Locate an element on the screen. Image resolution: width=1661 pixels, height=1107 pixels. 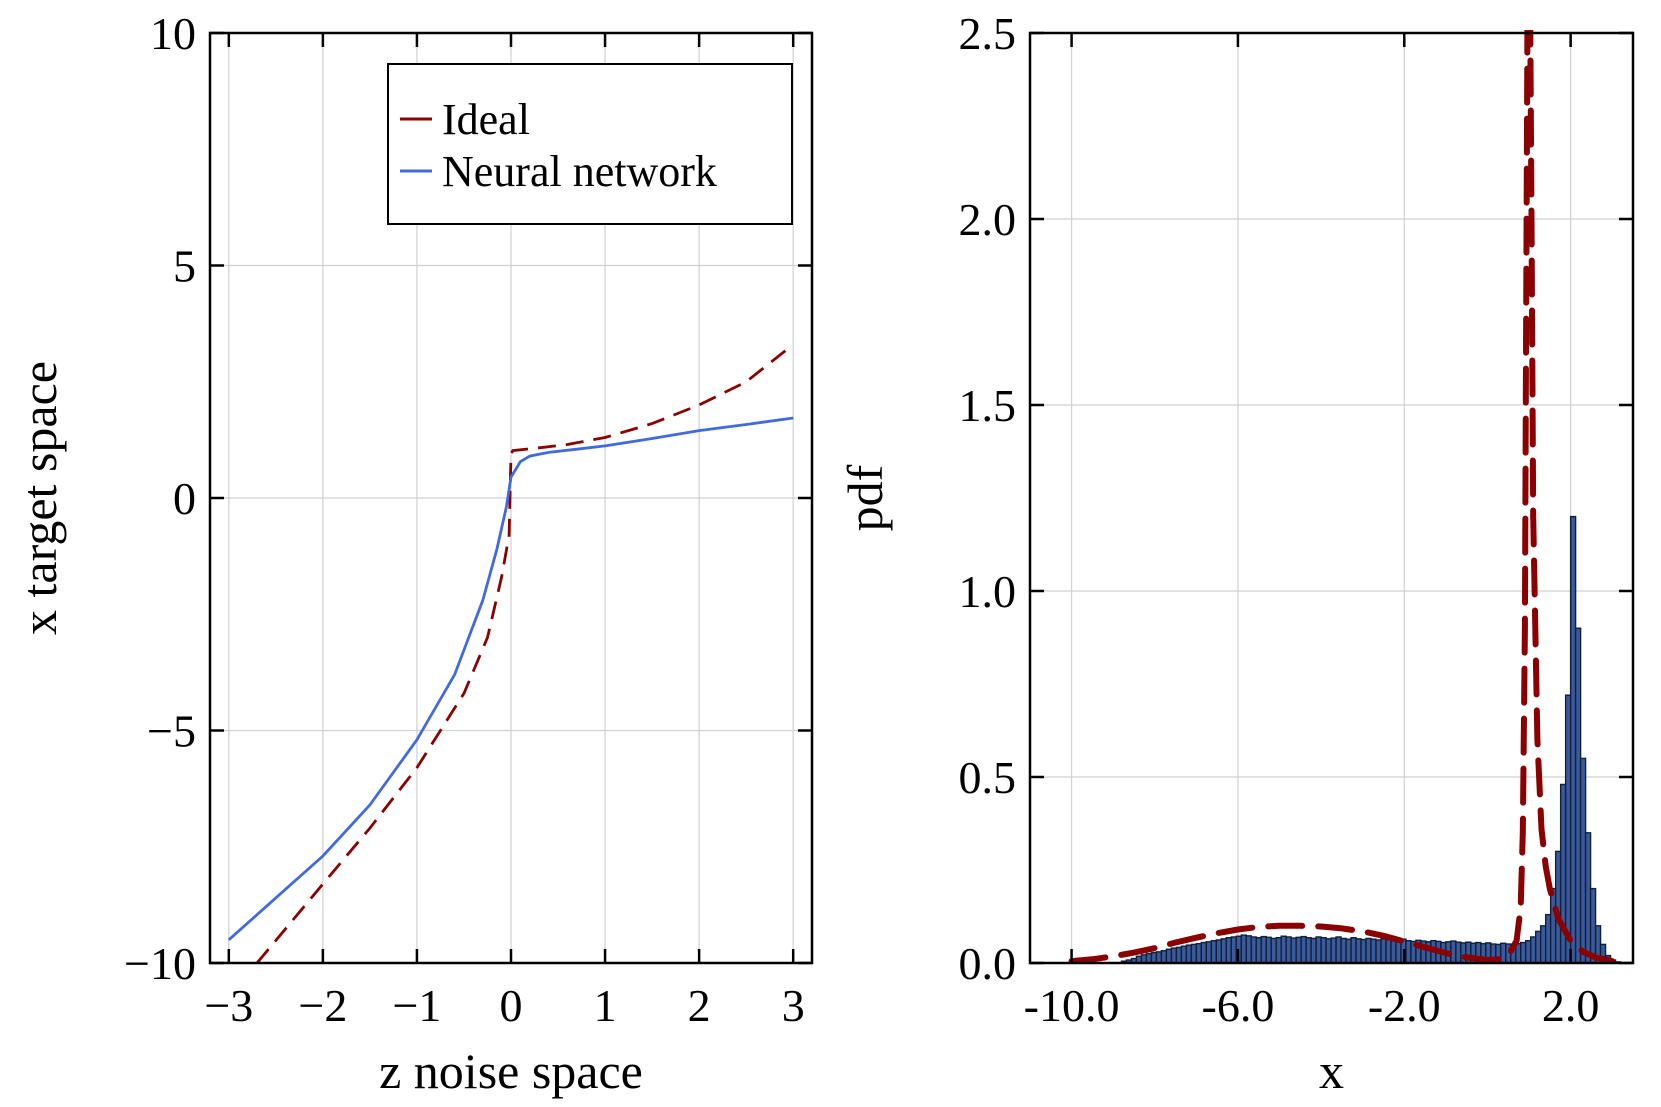
legend-box is located at coordinates (590, 144).